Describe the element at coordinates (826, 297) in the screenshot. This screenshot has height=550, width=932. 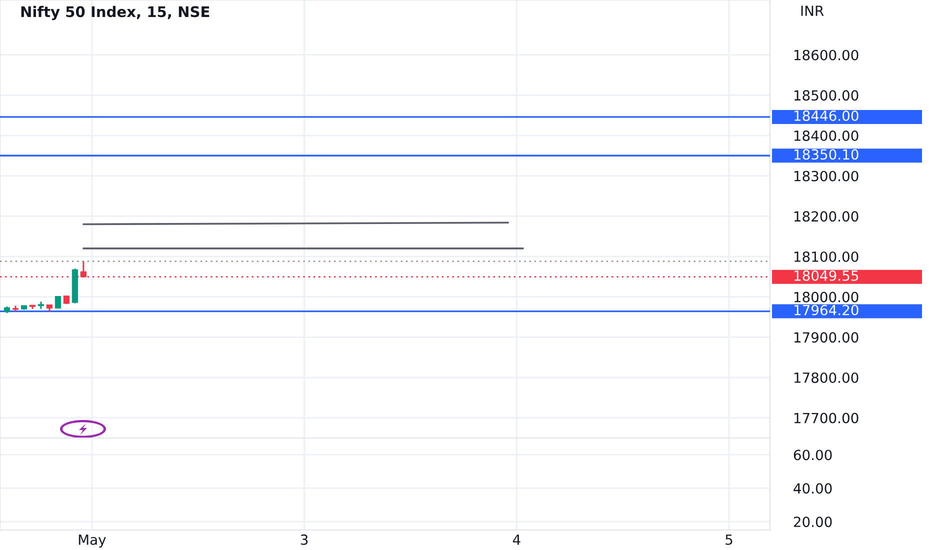
I see `y-tick-label: 18000.00` at that location.